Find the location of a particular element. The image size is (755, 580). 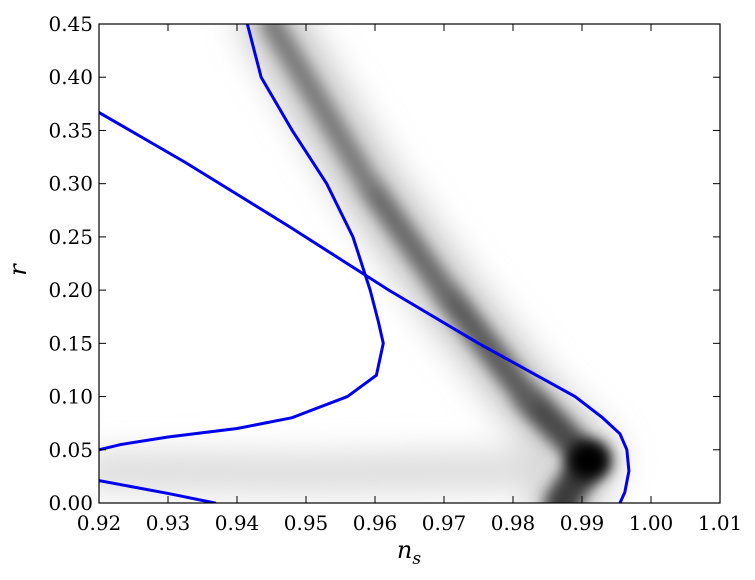

x-tick-label: 0.95 is located at coordinates (306, 523).